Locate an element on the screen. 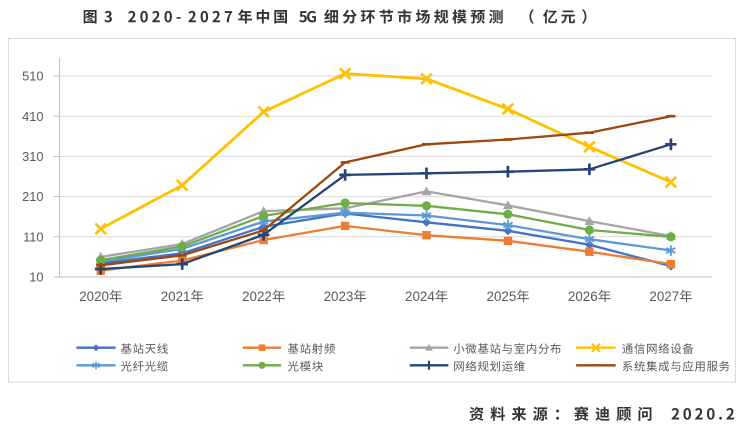 Image resolution: width=744 pixels, height=436 pixels. svg-text: 2024 is located at coordinates (420, 296).